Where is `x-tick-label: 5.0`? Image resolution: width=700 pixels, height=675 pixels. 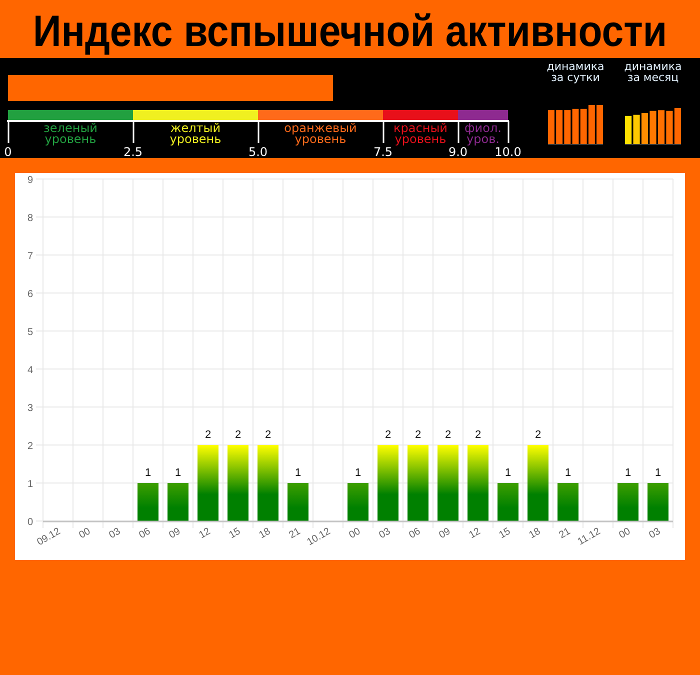 x-tick-label: 5.0 is located at coordinates (258, 152).